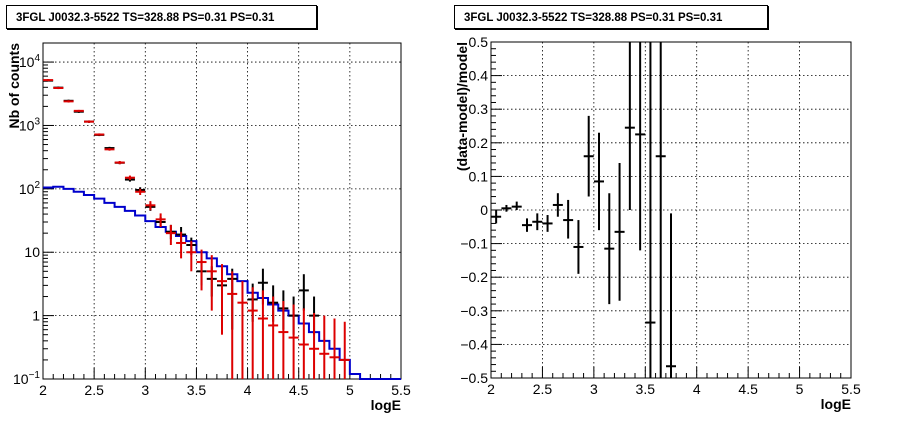 The width and height of the screenshot is (898, 421). I want to click on y-tick-label: 10⁻¹, so click(26, 378).